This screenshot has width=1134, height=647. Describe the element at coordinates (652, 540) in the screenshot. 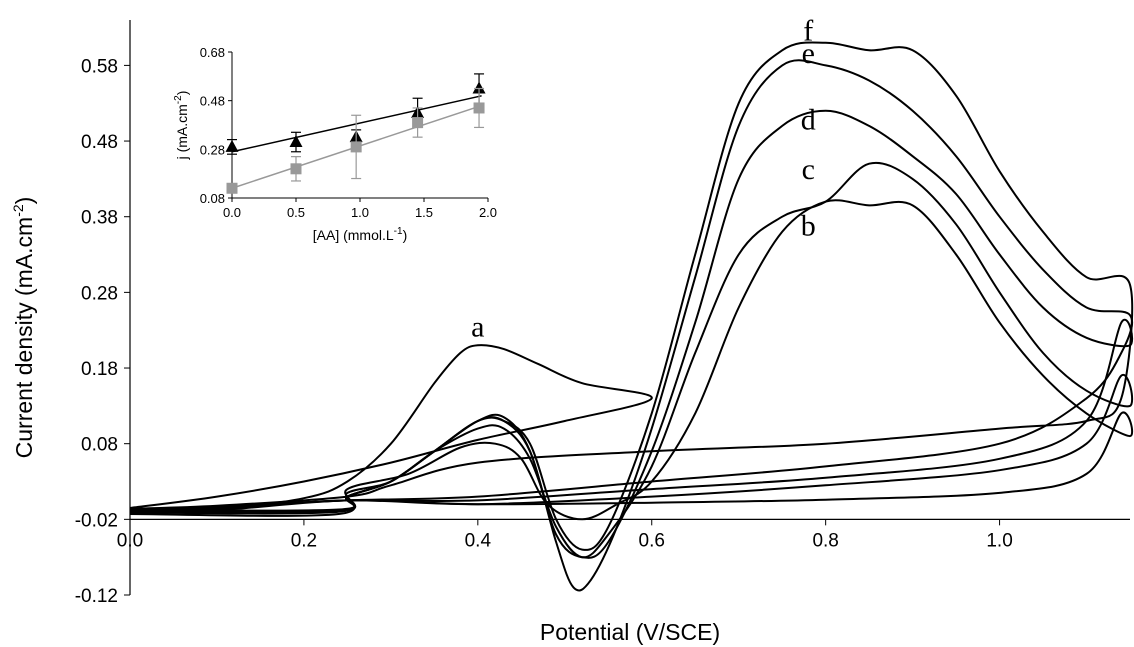

I see `x-tick-label: 0.6` at that location.